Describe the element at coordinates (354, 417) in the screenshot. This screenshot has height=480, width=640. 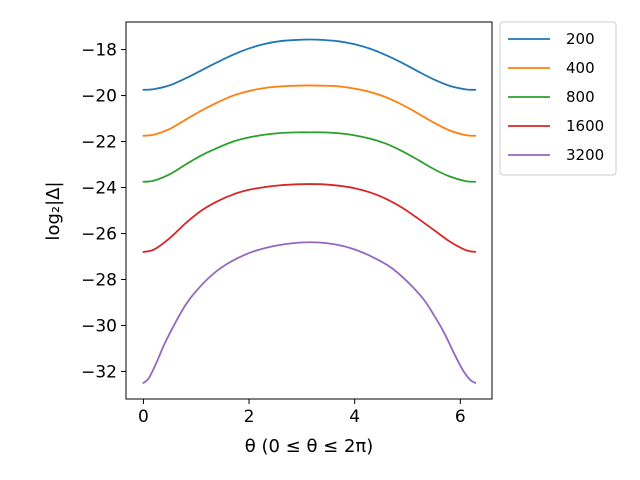
I see `x-tick-label: 4` at that location.